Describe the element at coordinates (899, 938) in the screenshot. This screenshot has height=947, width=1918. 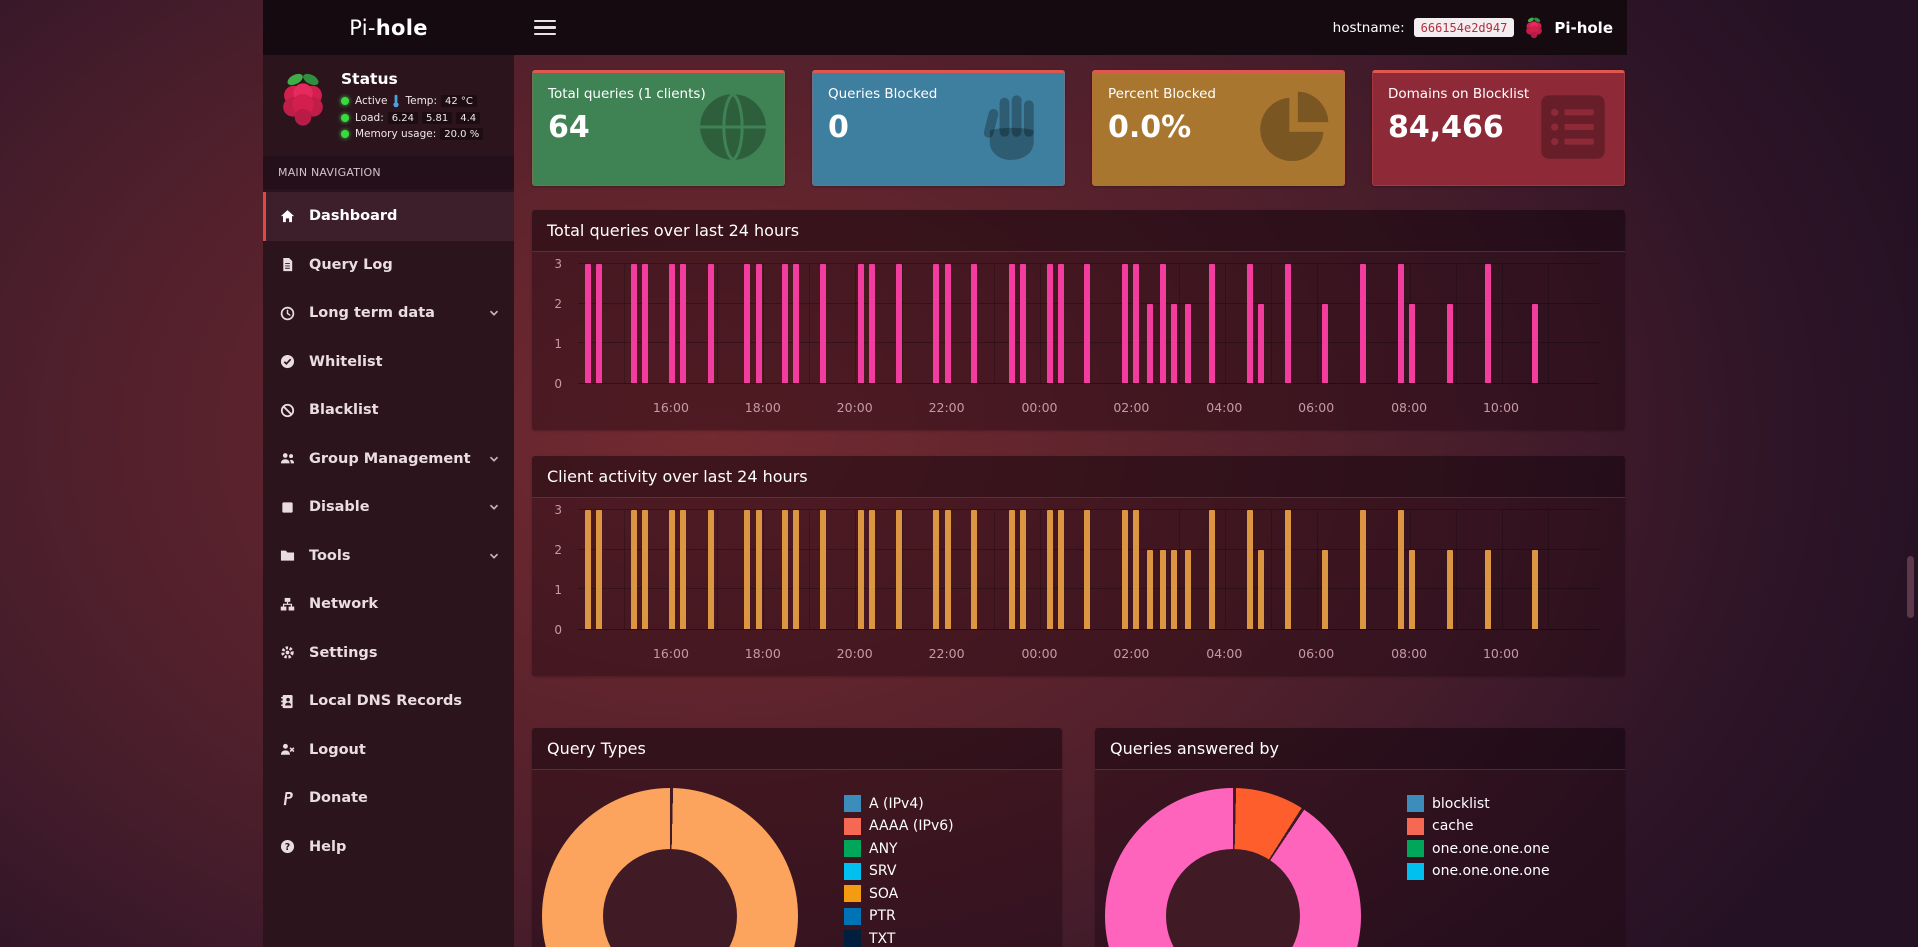
I see `legend-item-txt: TXT` at that location.